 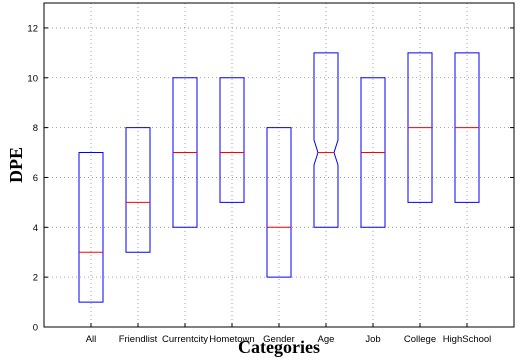 I want to click on y-tick-label-6: 6, so click(x=35, y=178).